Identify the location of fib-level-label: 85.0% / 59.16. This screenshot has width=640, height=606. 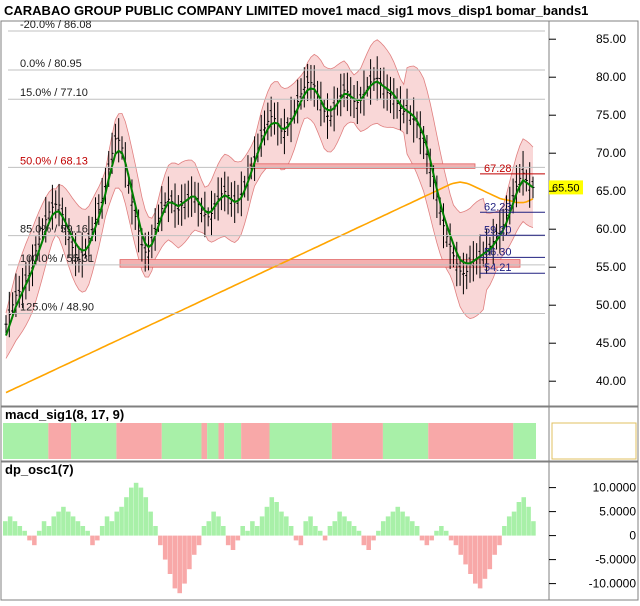
(54, 230).